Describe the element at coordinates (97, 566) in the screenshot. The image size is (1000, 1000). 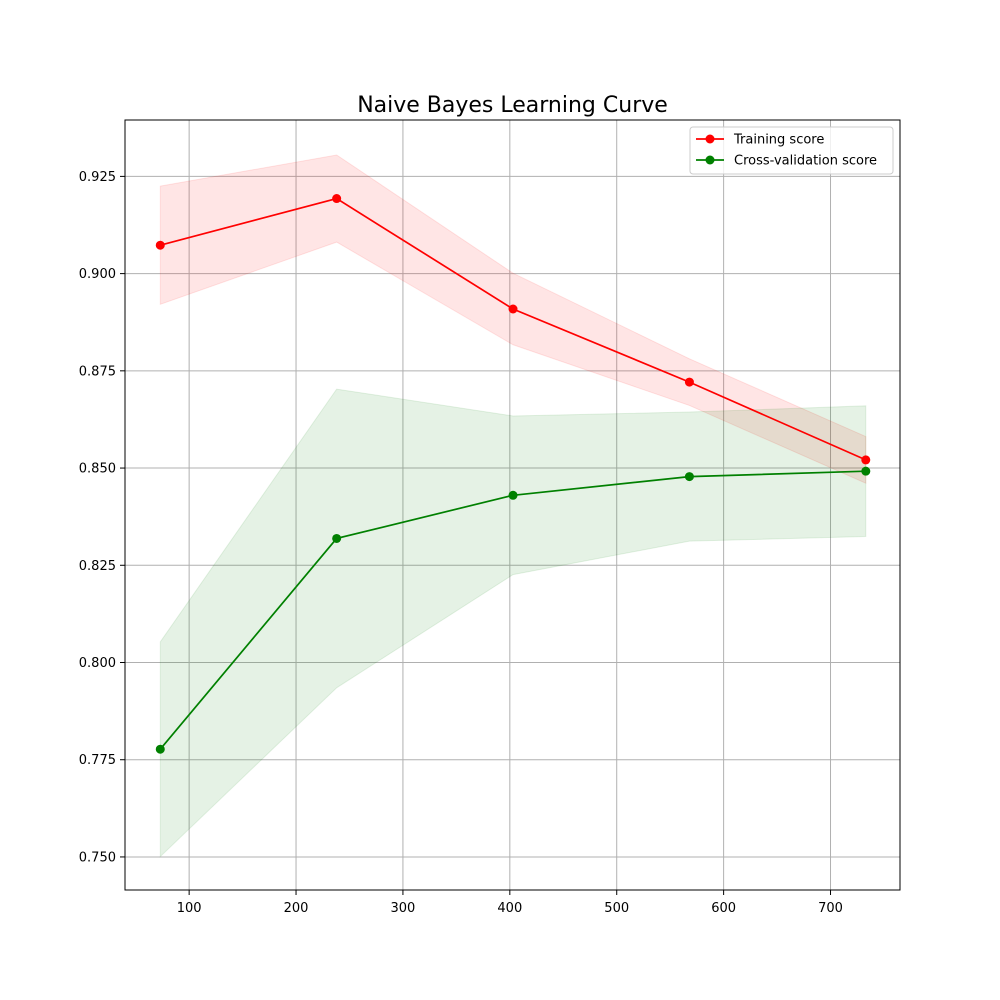
I see `y-tick-label: 0.825` at that location.